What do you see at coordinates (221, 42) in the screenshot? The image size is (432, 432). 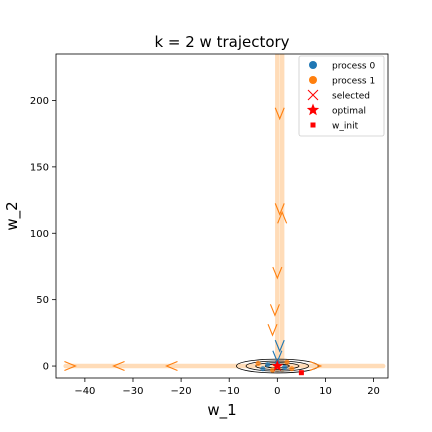 I see `chart-title: k = 2 w trajectory` at bounding box center [221, 42].